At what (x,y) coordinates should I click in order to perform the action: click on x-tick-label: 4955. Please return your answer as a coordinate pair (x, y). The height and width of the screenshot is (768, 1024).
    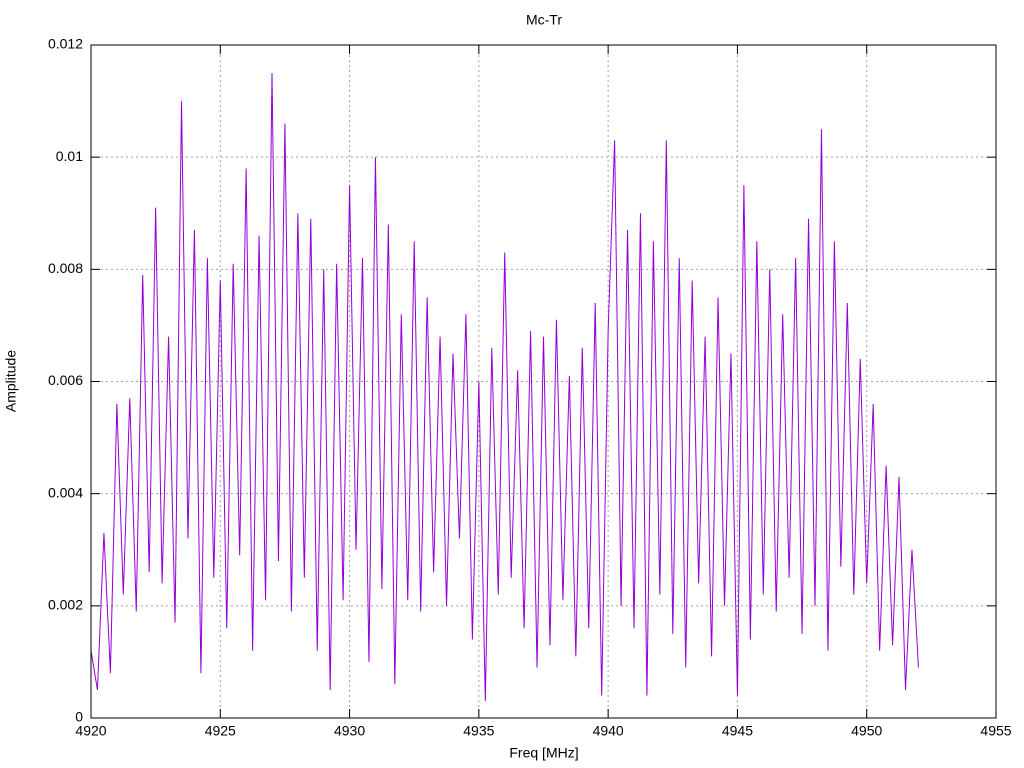
    Looking at the image, I should click on (995, 731).